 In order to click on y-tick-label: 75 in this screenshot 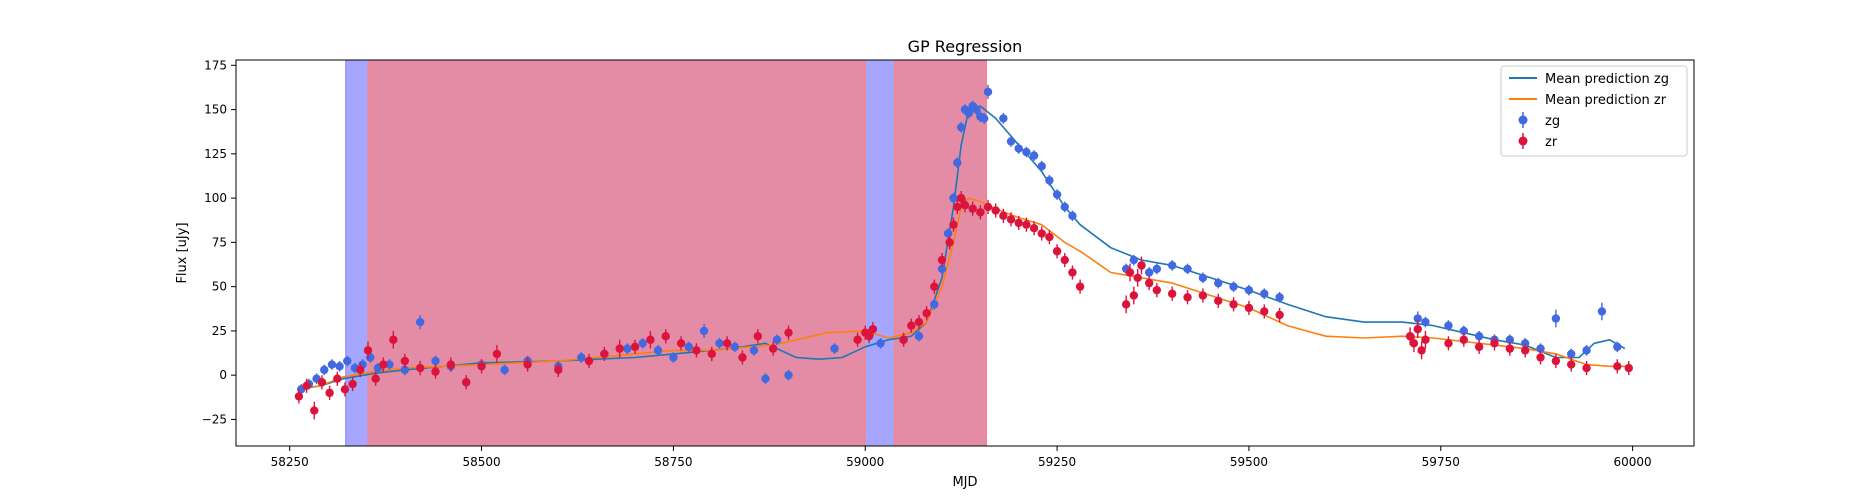, I will do `click(219, 242)`.